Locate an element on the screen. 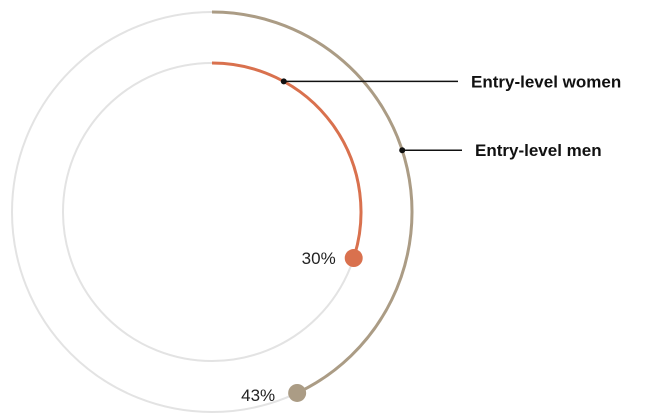 The height and width of the screenshot is (417, 671). entry-level-men-end-marker is located at coordinates (297, 392).